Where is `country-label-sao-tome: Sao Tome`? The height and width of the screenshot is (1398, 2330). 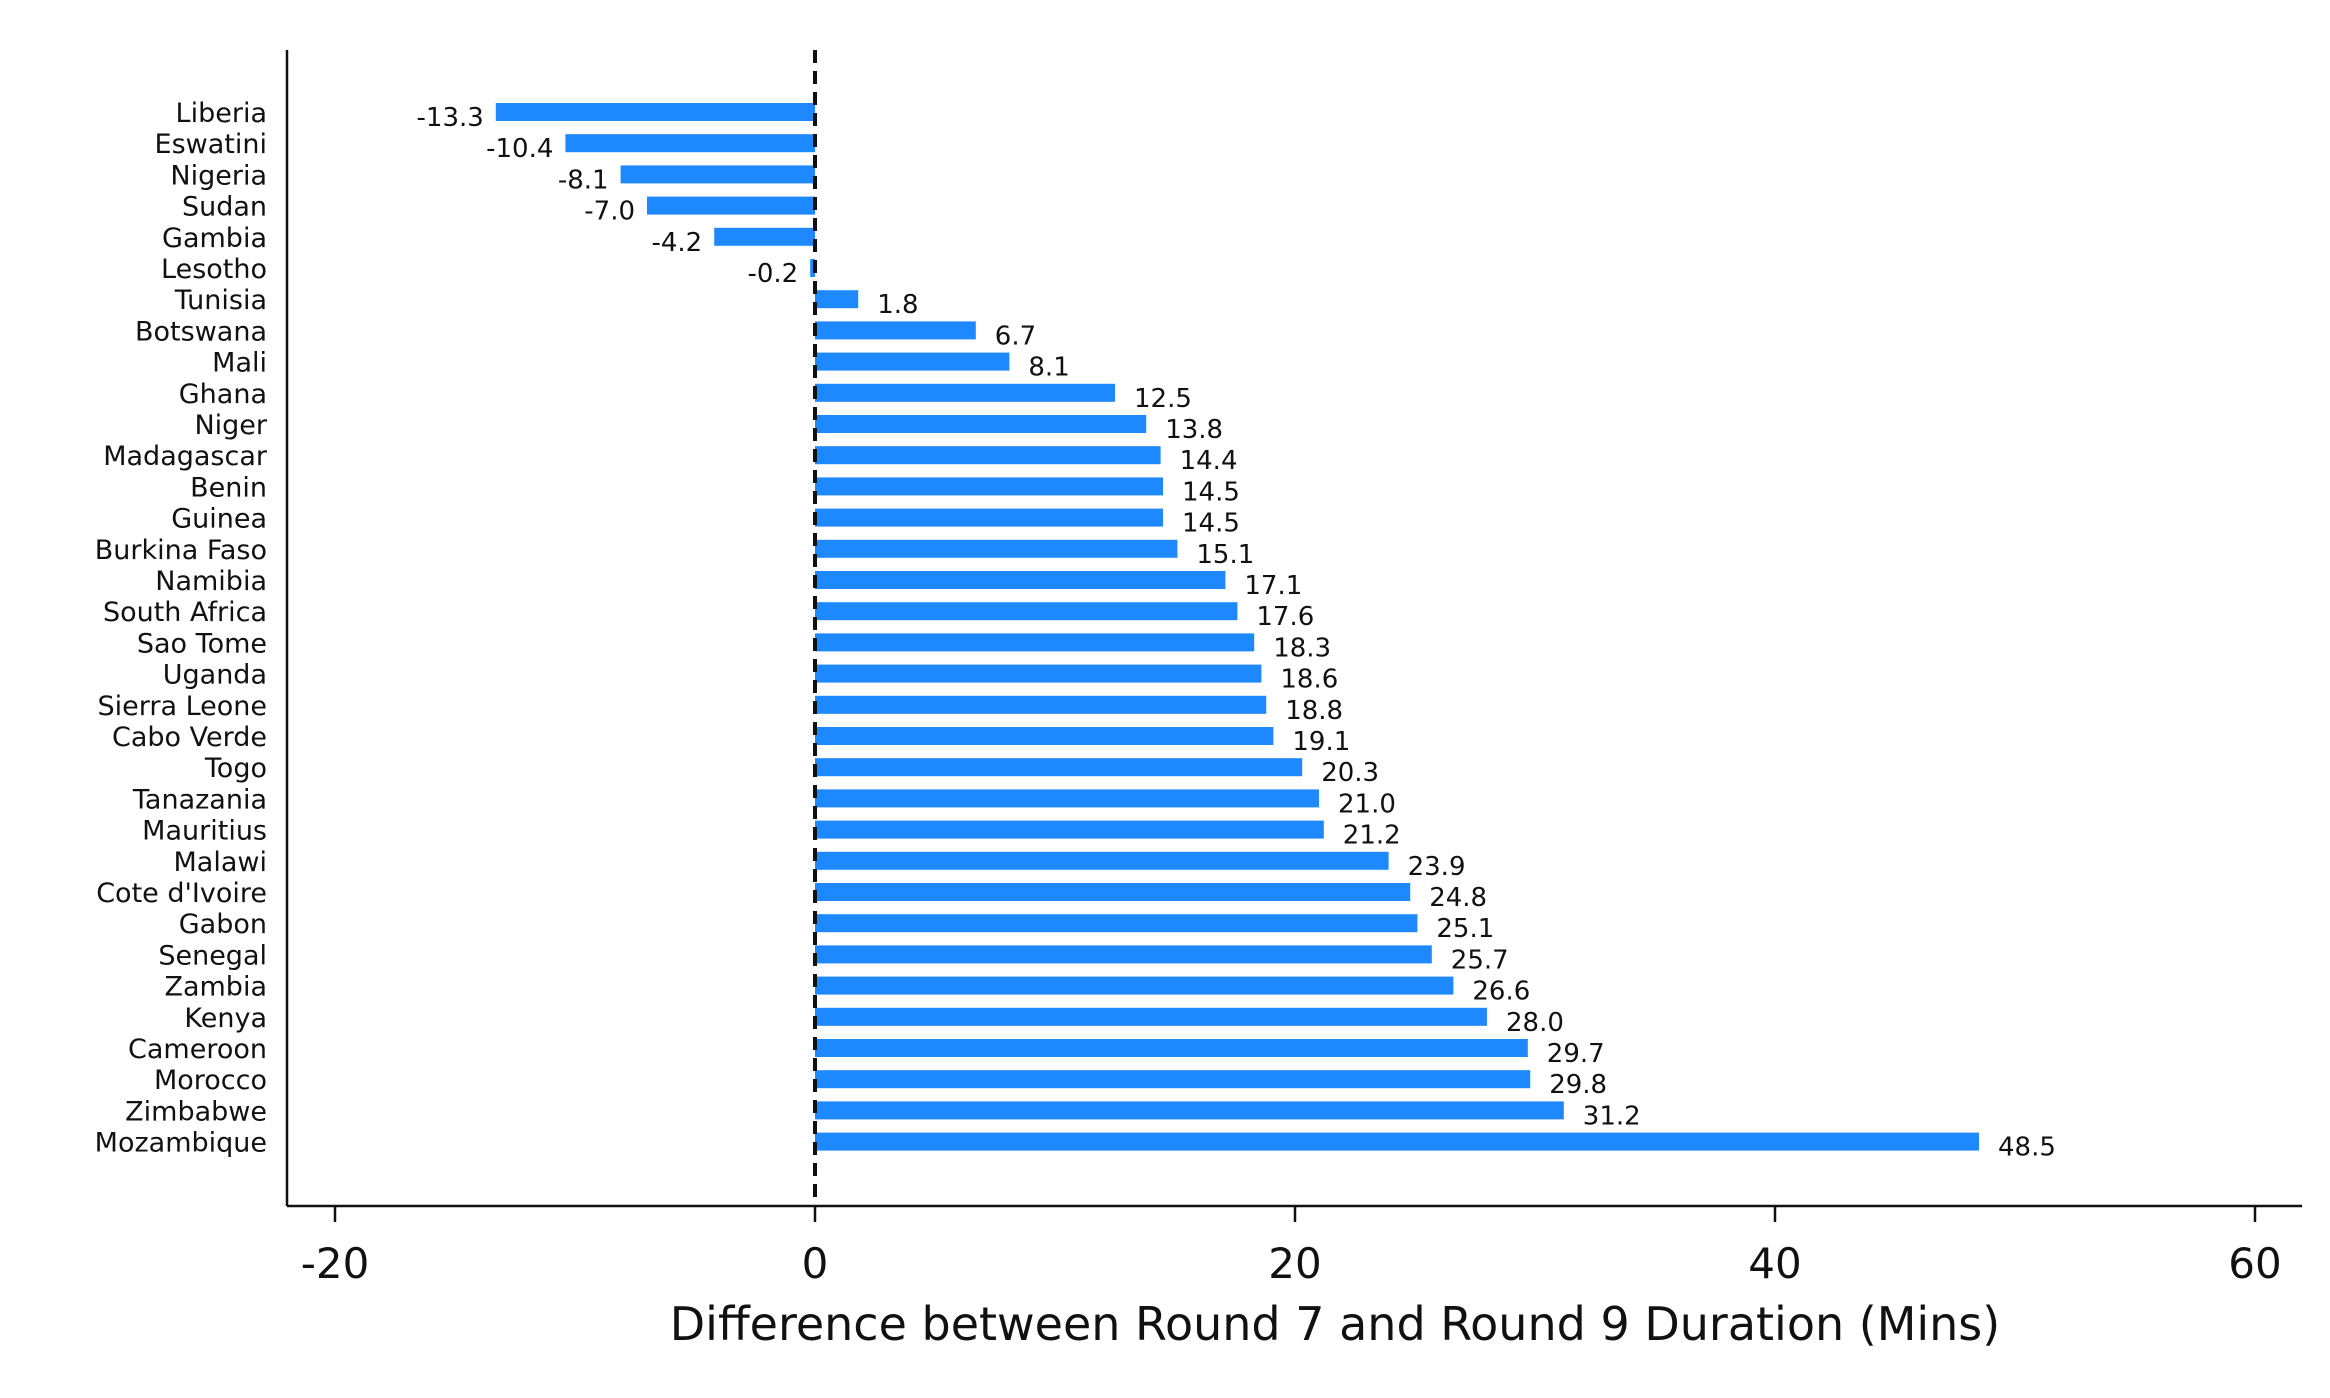 country-label-sao-tome: Sao Tome is located at coordinates (202, 643).